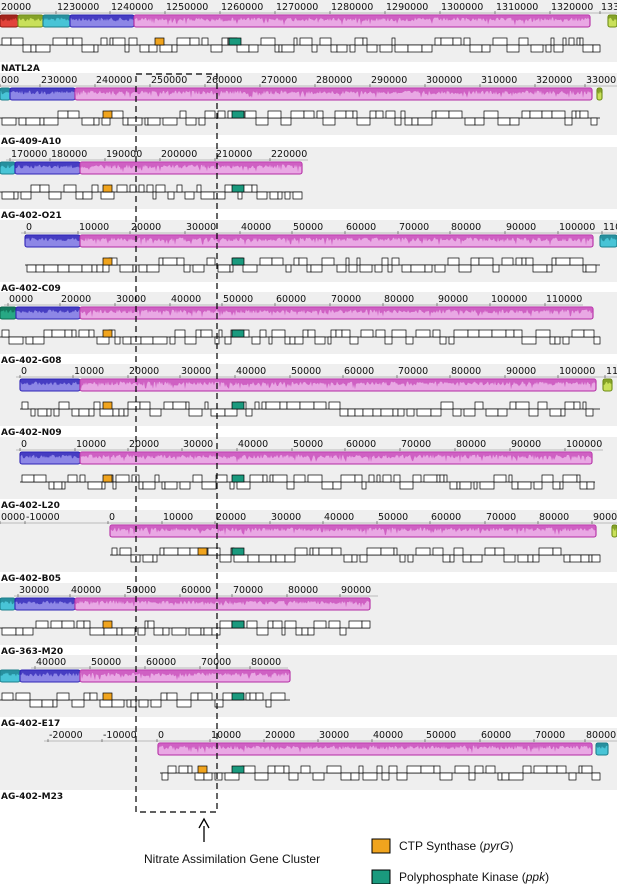 The width and height of the screenshot is (617, 884). Describe the element at coordinates (577, 227) in the screenshot. I see `ruler-tick-label: 100000` at that location.